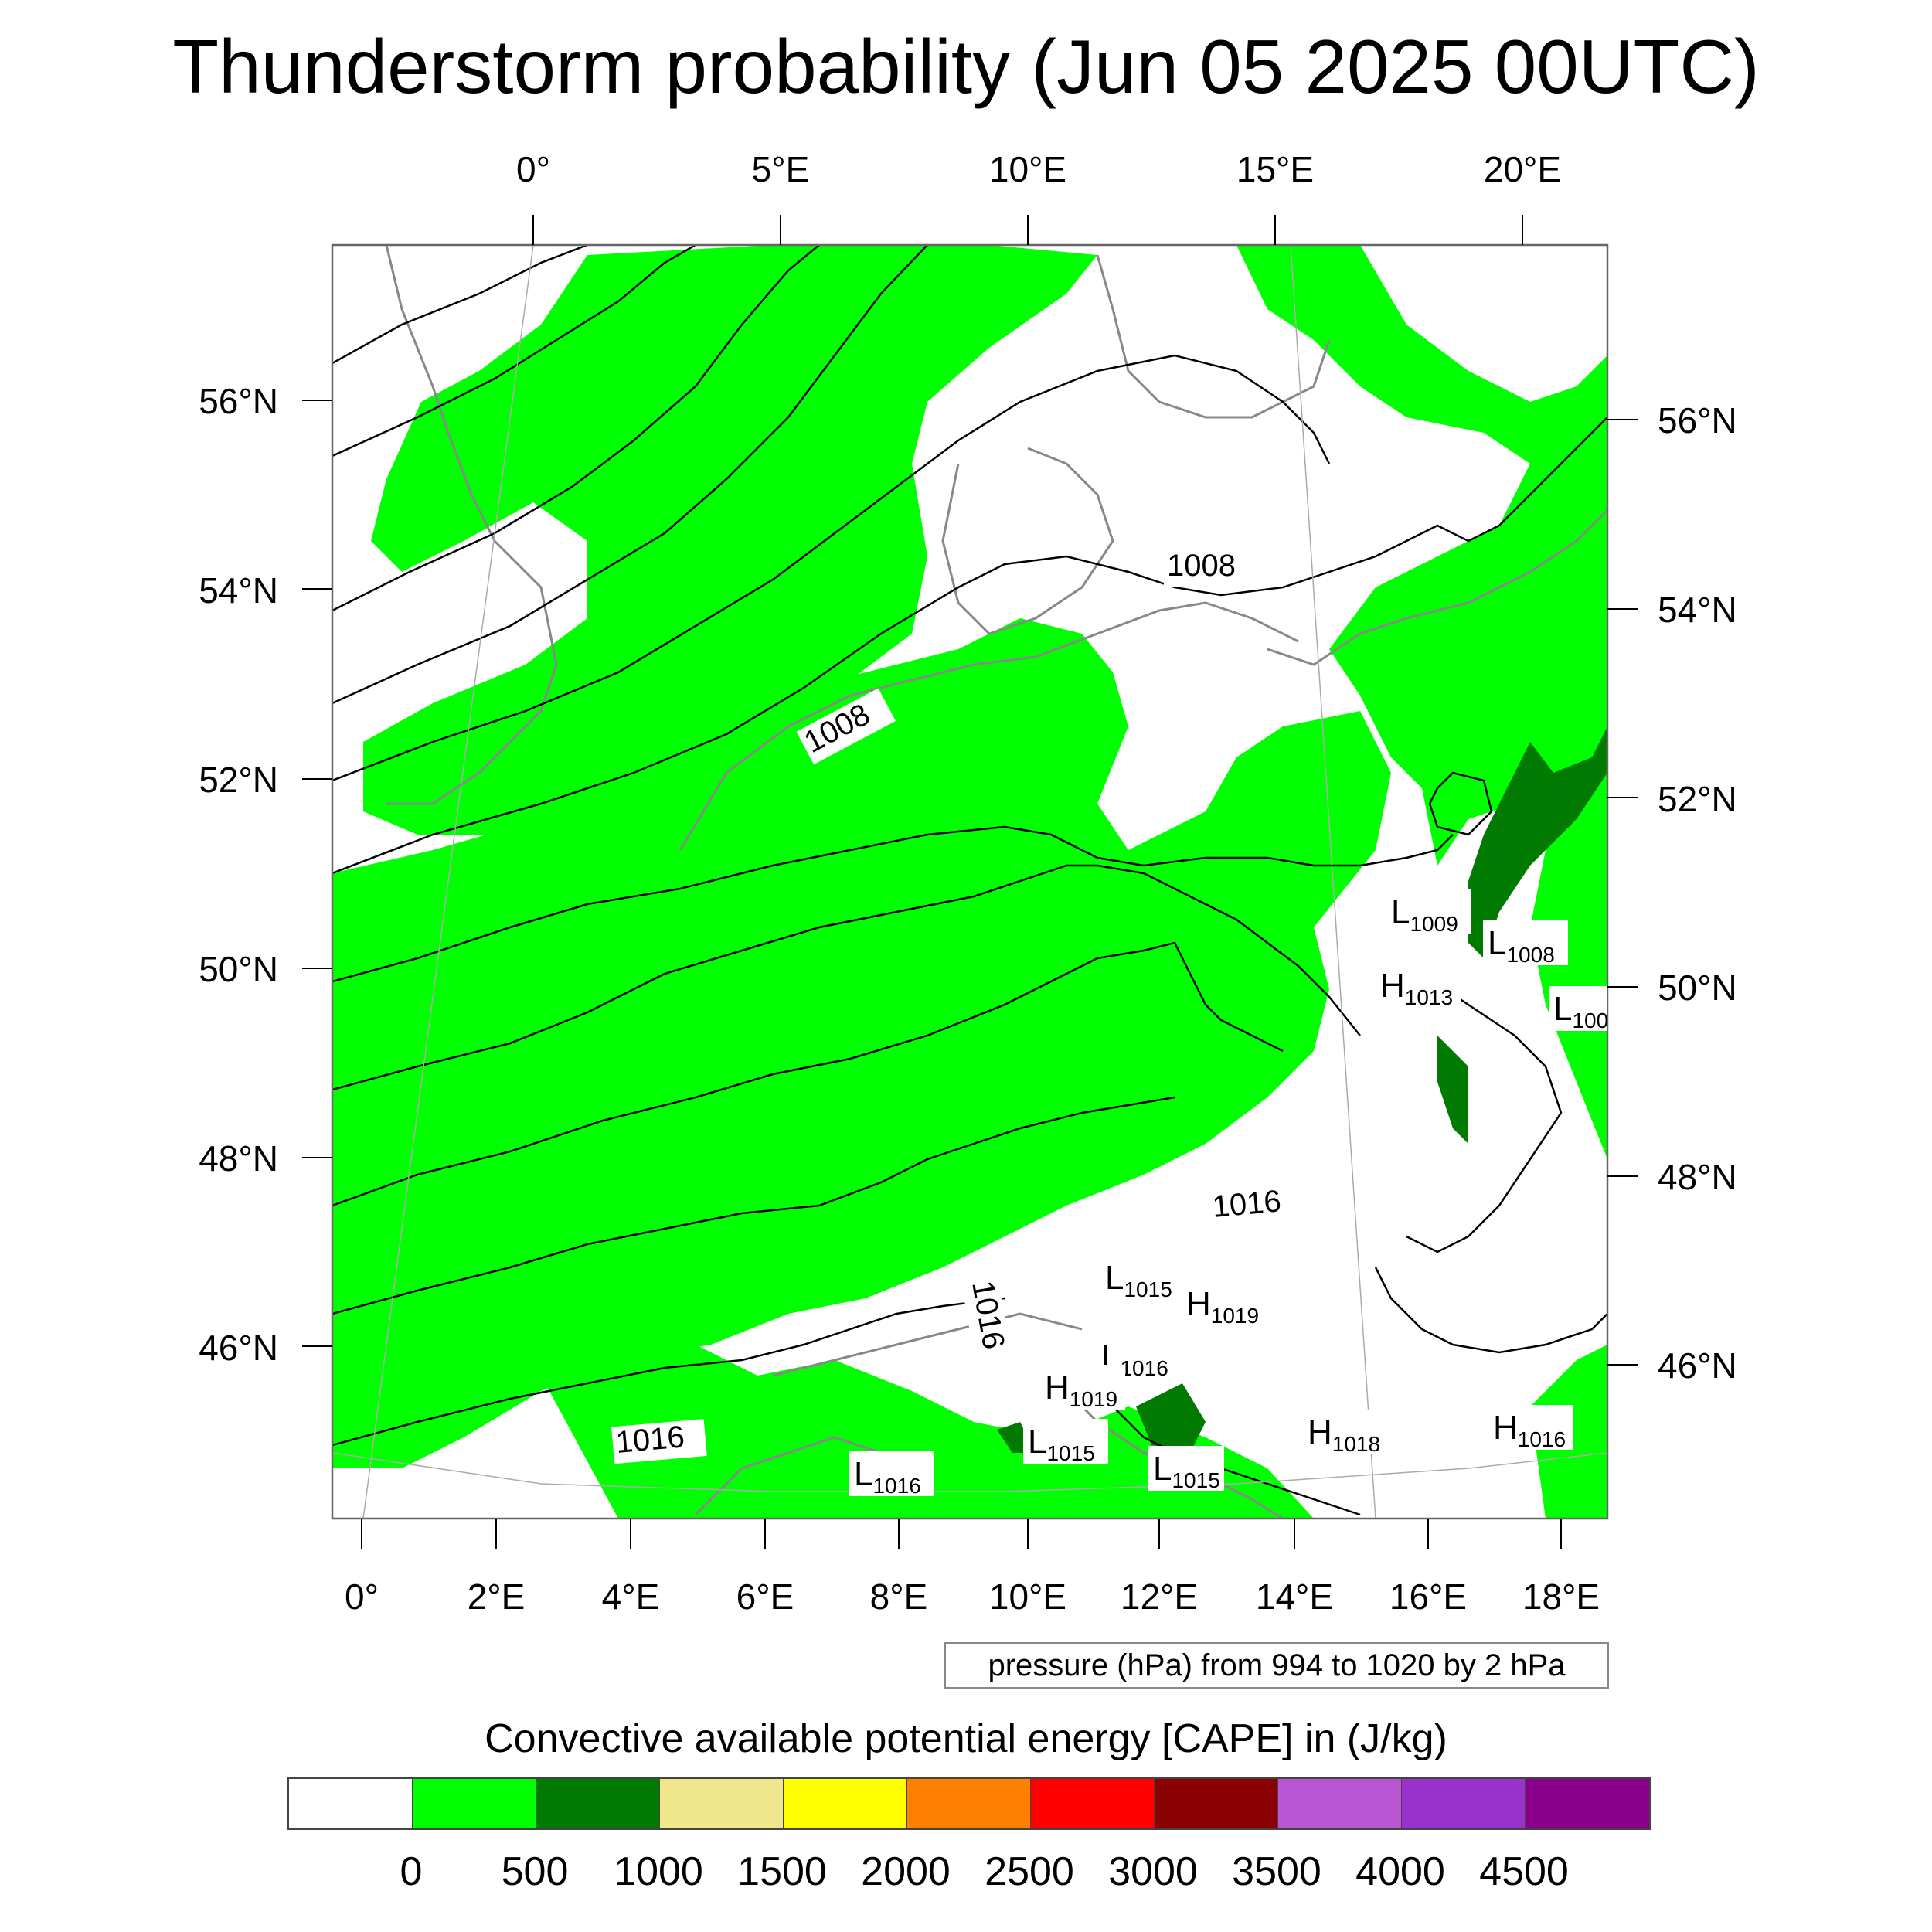 Image resolution: width=1932 pixels, height=1932 pixels. What do you see at coordinates (782, 1871) in the screenshot?
I see `colorbar-label: 1500` at bounding box center [782, 1871].